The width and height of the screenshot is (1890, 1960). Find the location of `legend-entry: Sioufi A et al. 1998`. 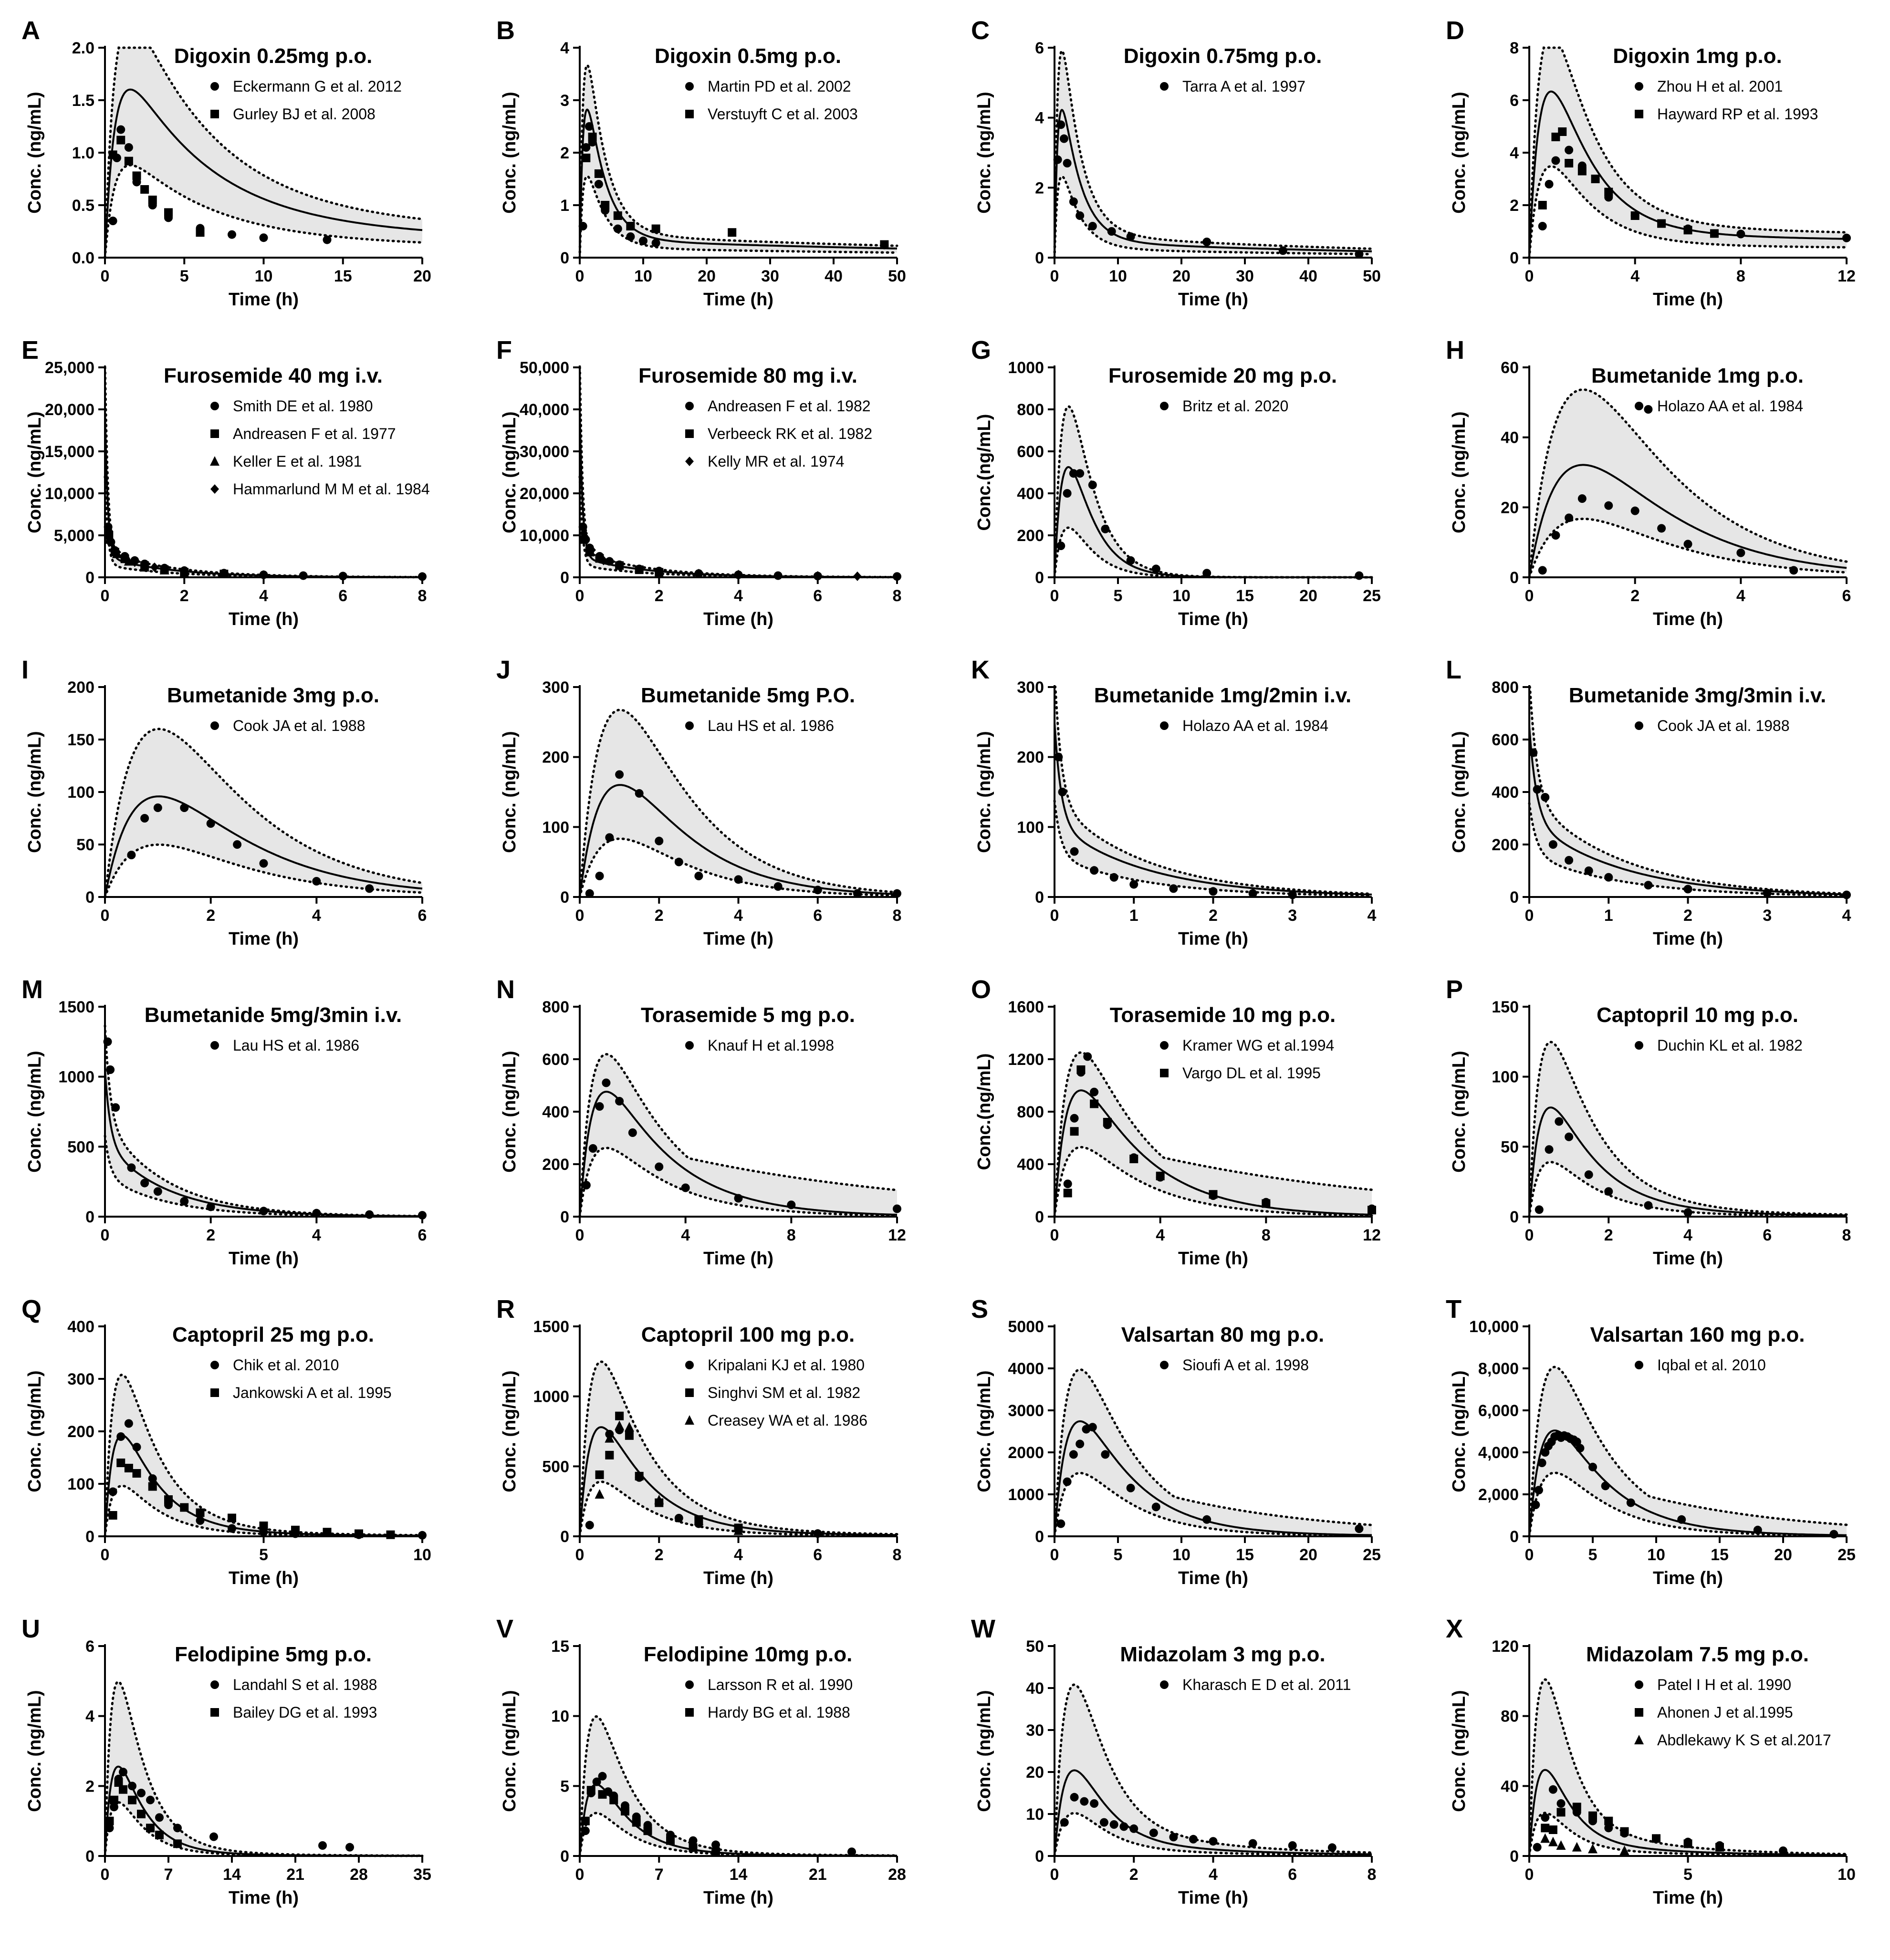

legend-entry: Sioufi A et al. 1998 is located at coordinates (1245, 1365).